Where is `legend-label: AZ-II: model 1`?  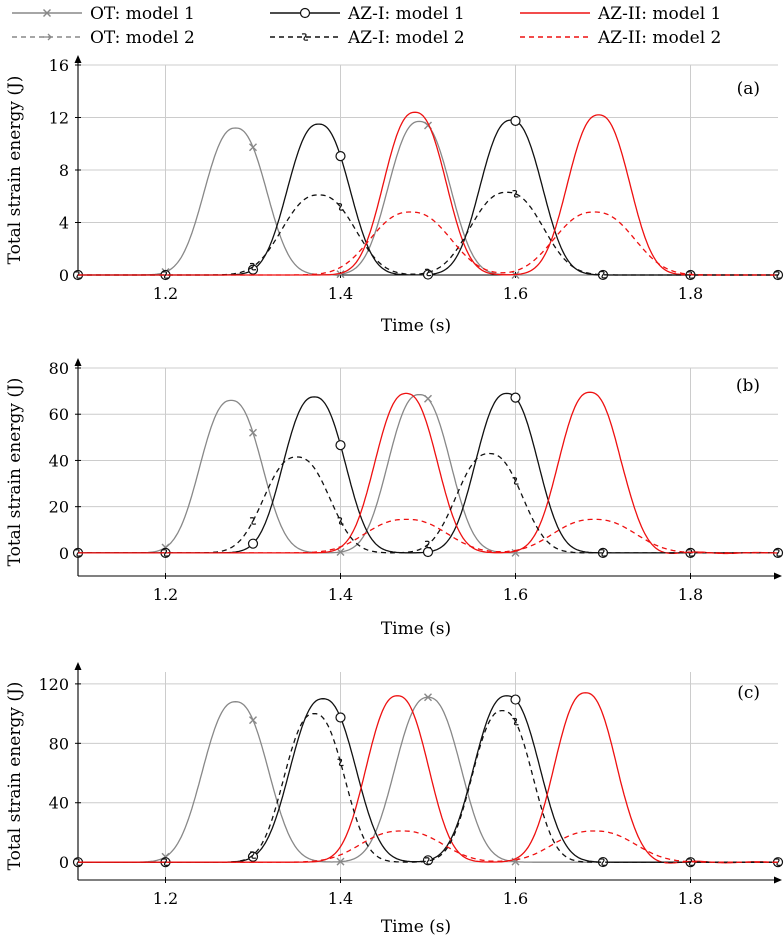
legend-label: AZ-II: model 1 is located at coordinates (659, 14).